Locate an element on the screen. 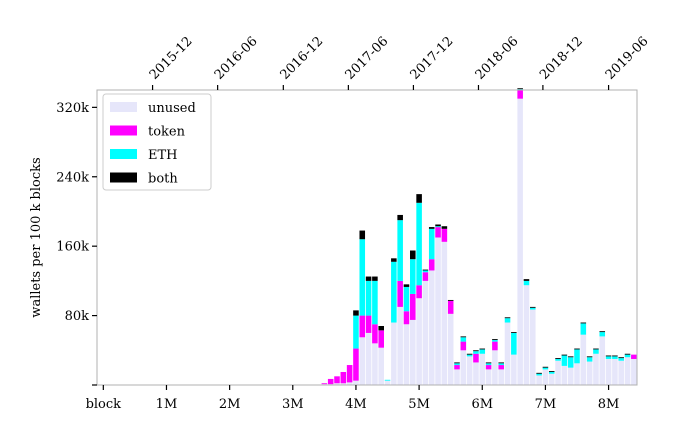  x-tick-label: 3M is located at coordinates (293, 404).